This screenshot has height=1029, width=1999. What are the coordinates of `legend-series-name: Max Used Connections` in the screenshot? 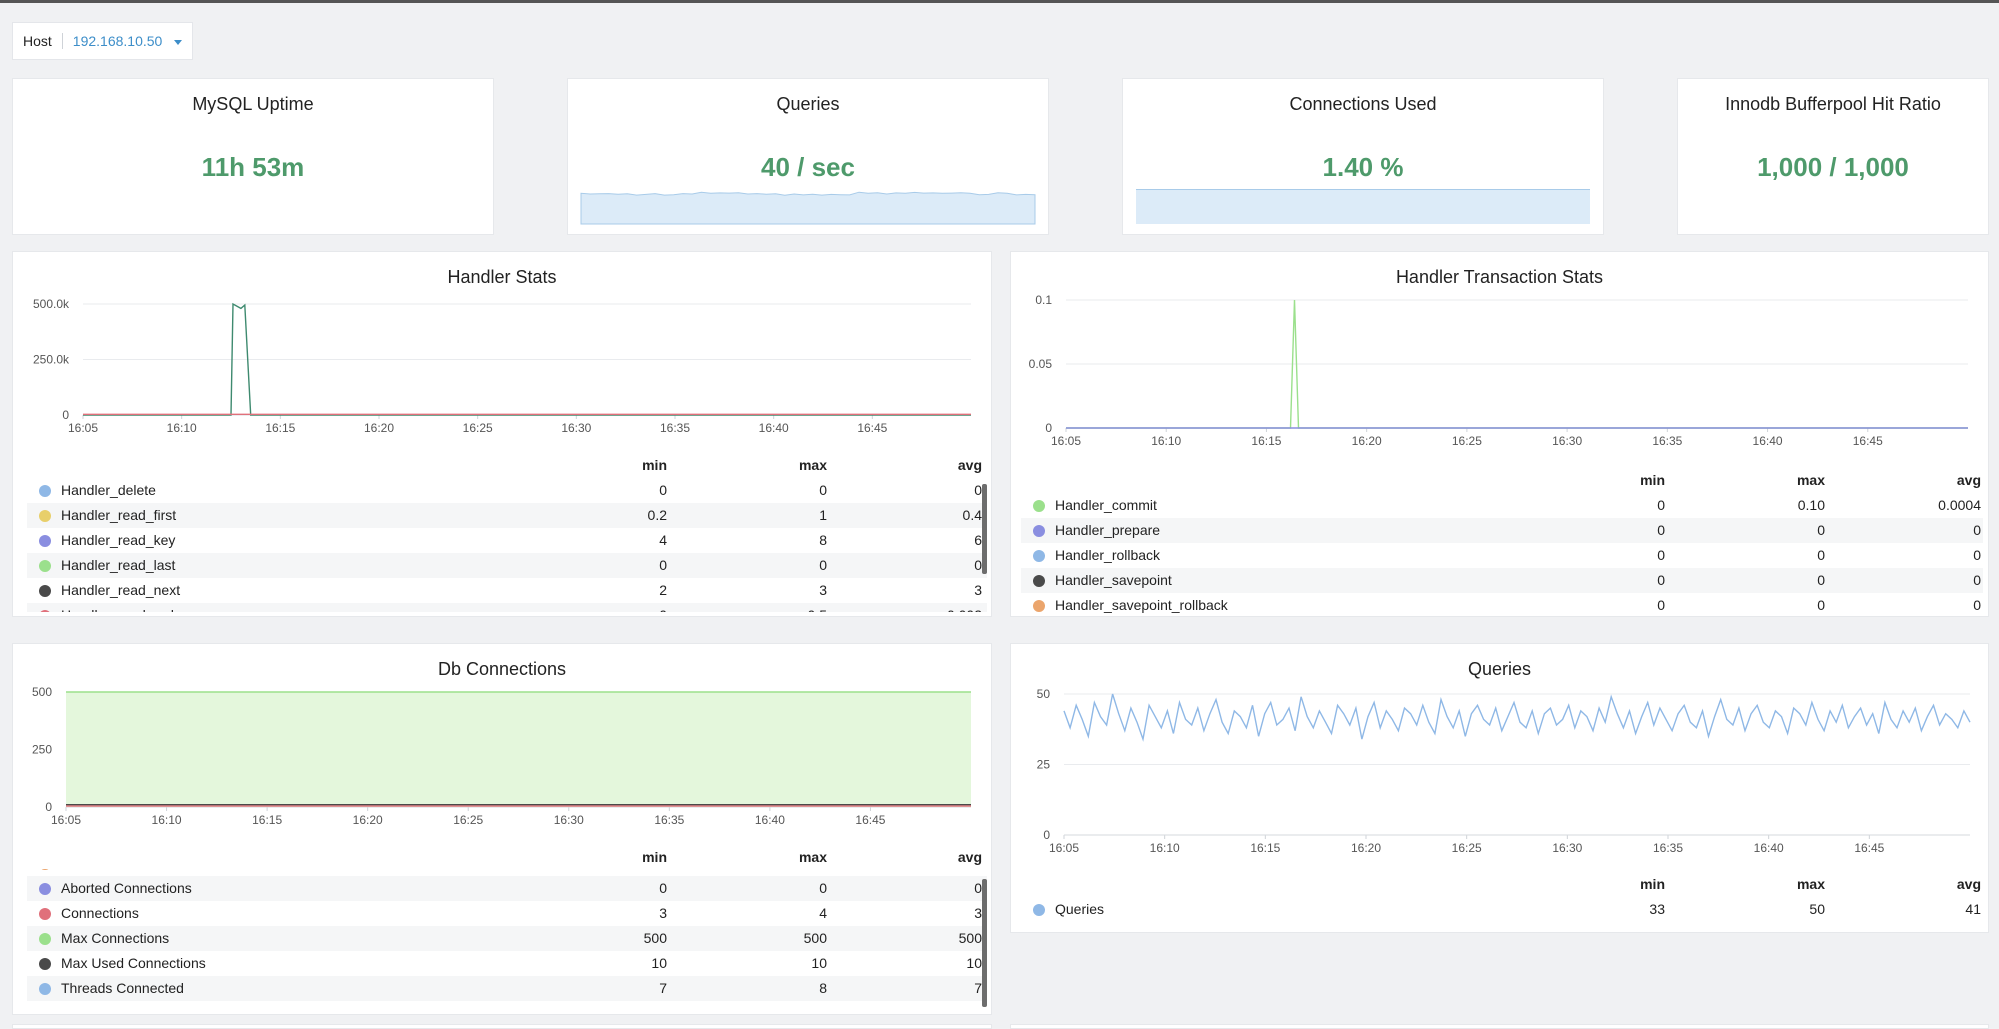 It's located at (133, 963).